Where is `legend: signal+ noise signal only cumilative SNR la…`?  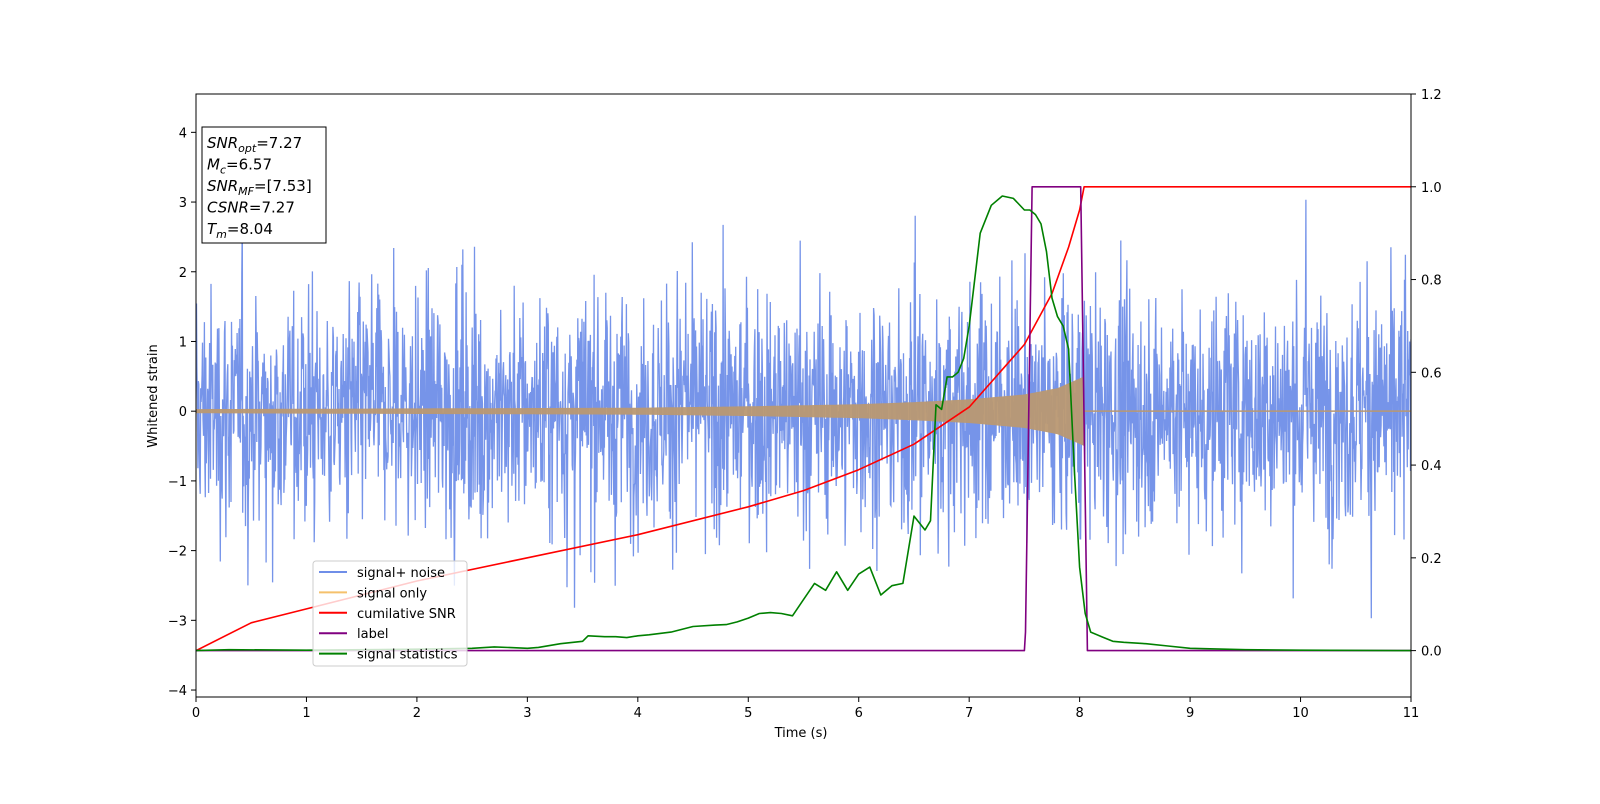
legend: signal+ noise signal only cumilative SNR la… is located at coordinates (390, 613).